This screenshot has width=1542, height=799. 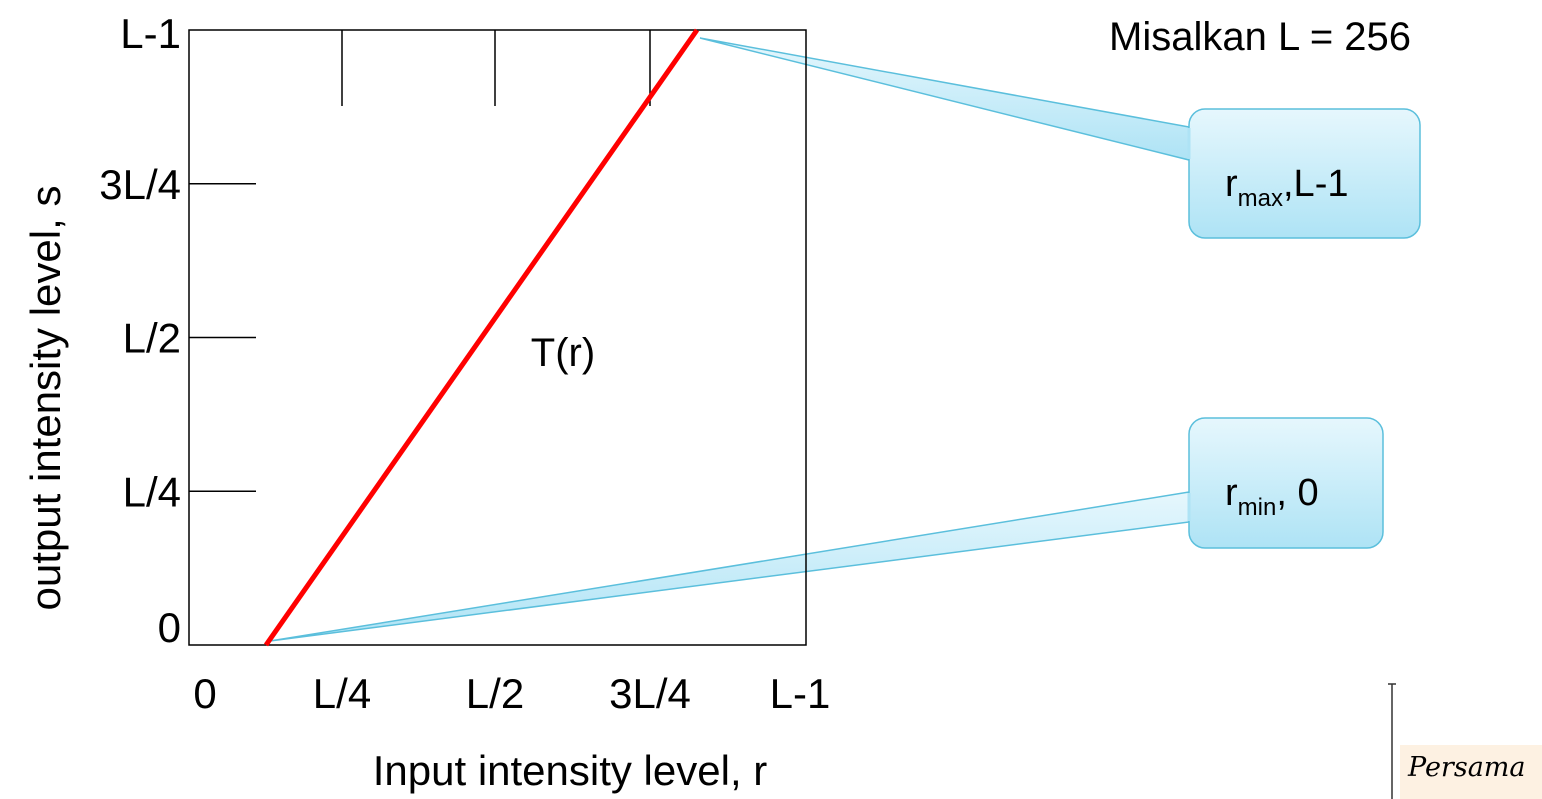 I want to click on callout-label: rmin, 0, so click(x=1272, y=496).